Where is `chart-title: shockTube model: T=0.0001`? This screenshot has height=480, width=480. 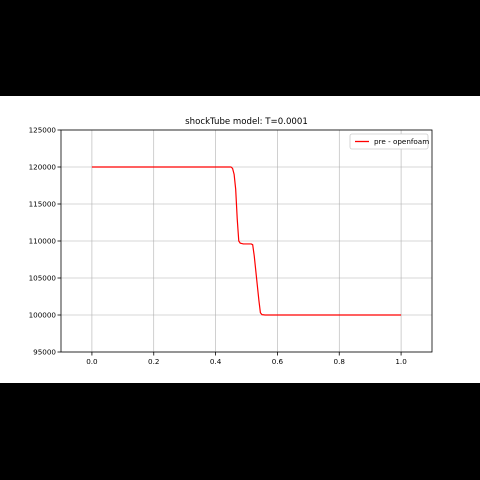
chart-title: shockTube model: T=0.0001 is located at coordinates (246, 122).